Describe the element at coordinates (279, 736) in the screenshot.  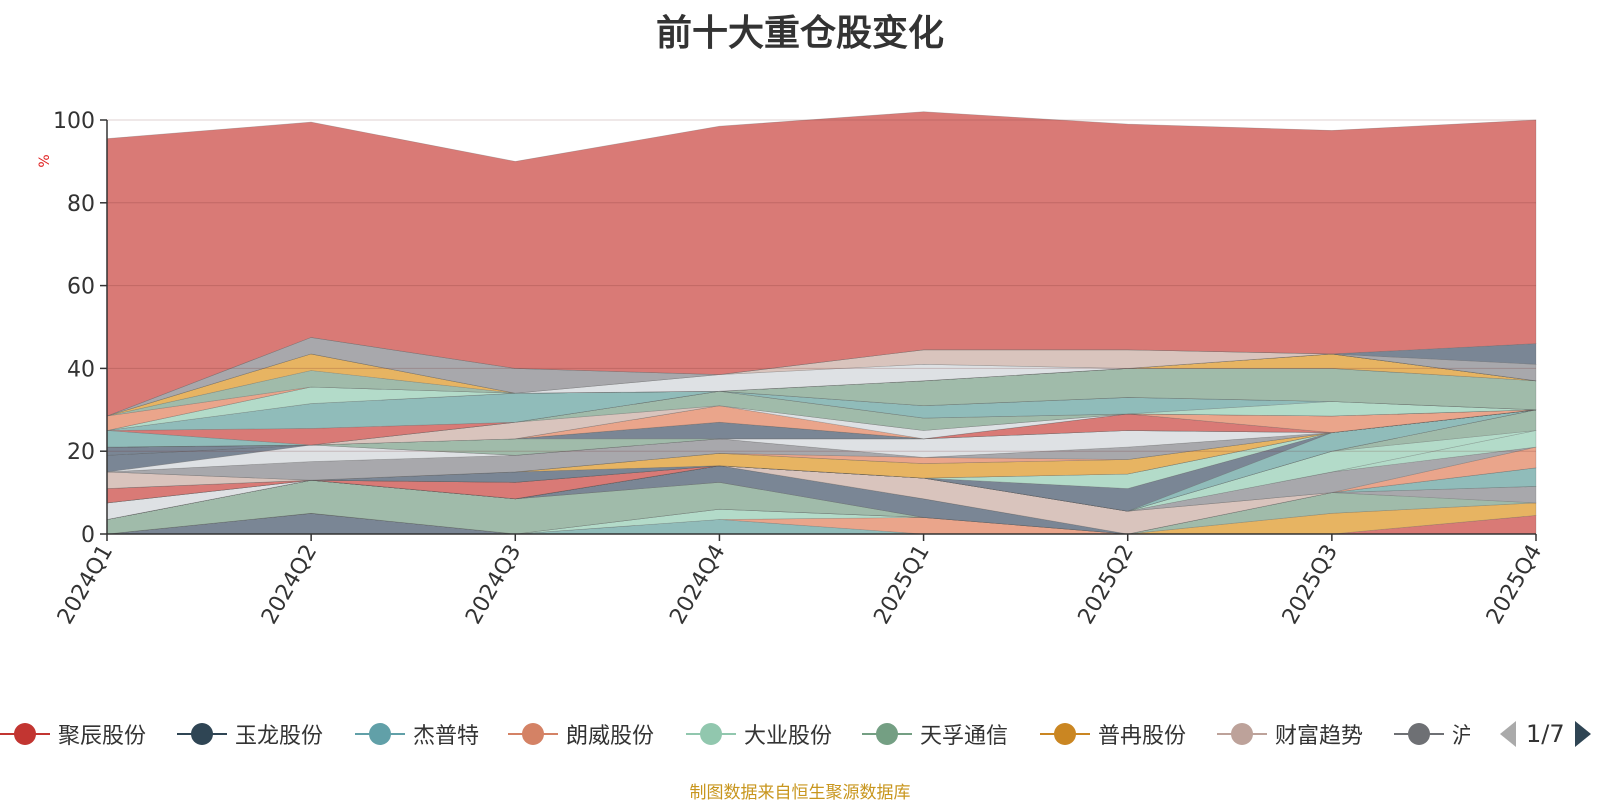
I see `legend-label: 玉龙股份` at that location.